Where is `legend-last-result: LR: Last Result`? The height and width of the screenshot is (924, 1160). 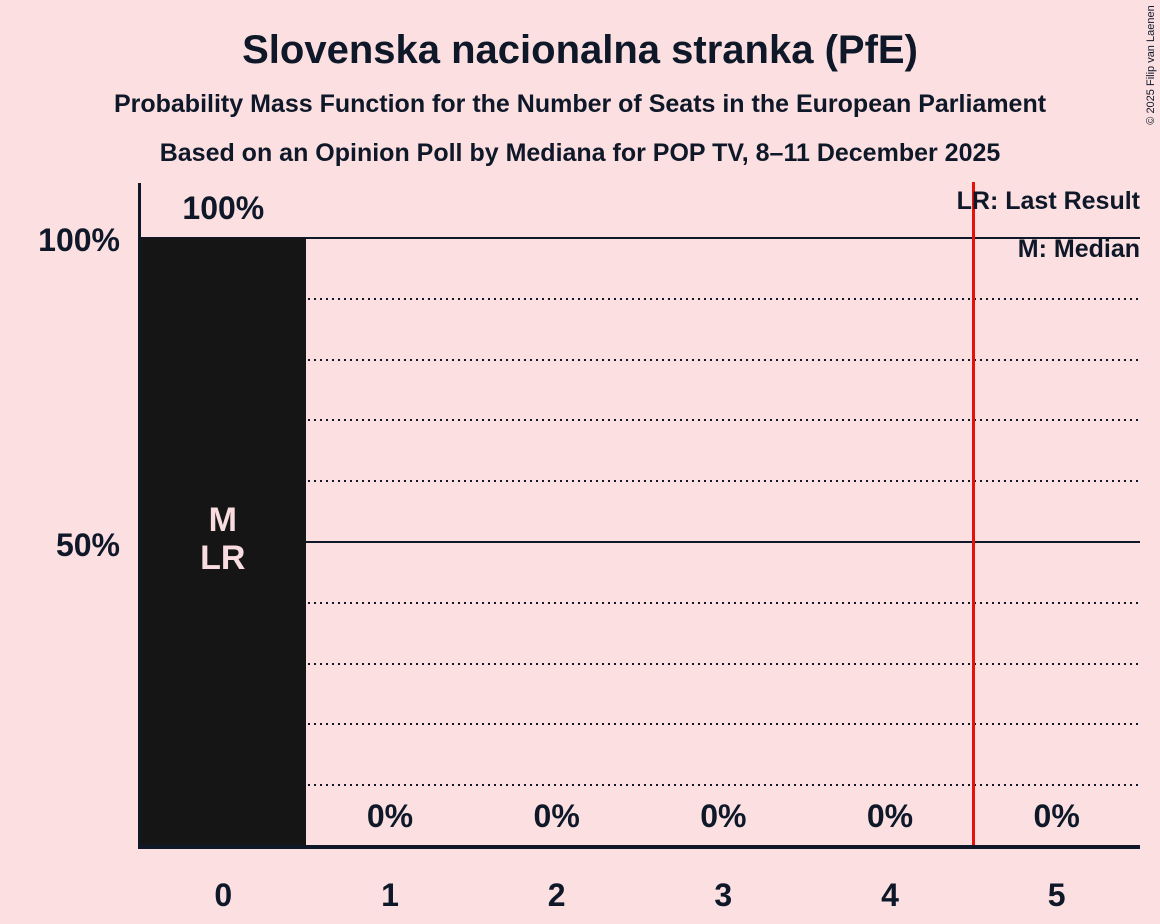
legend-last-result: LR: Last Result is located at coordinates (1048, 201).